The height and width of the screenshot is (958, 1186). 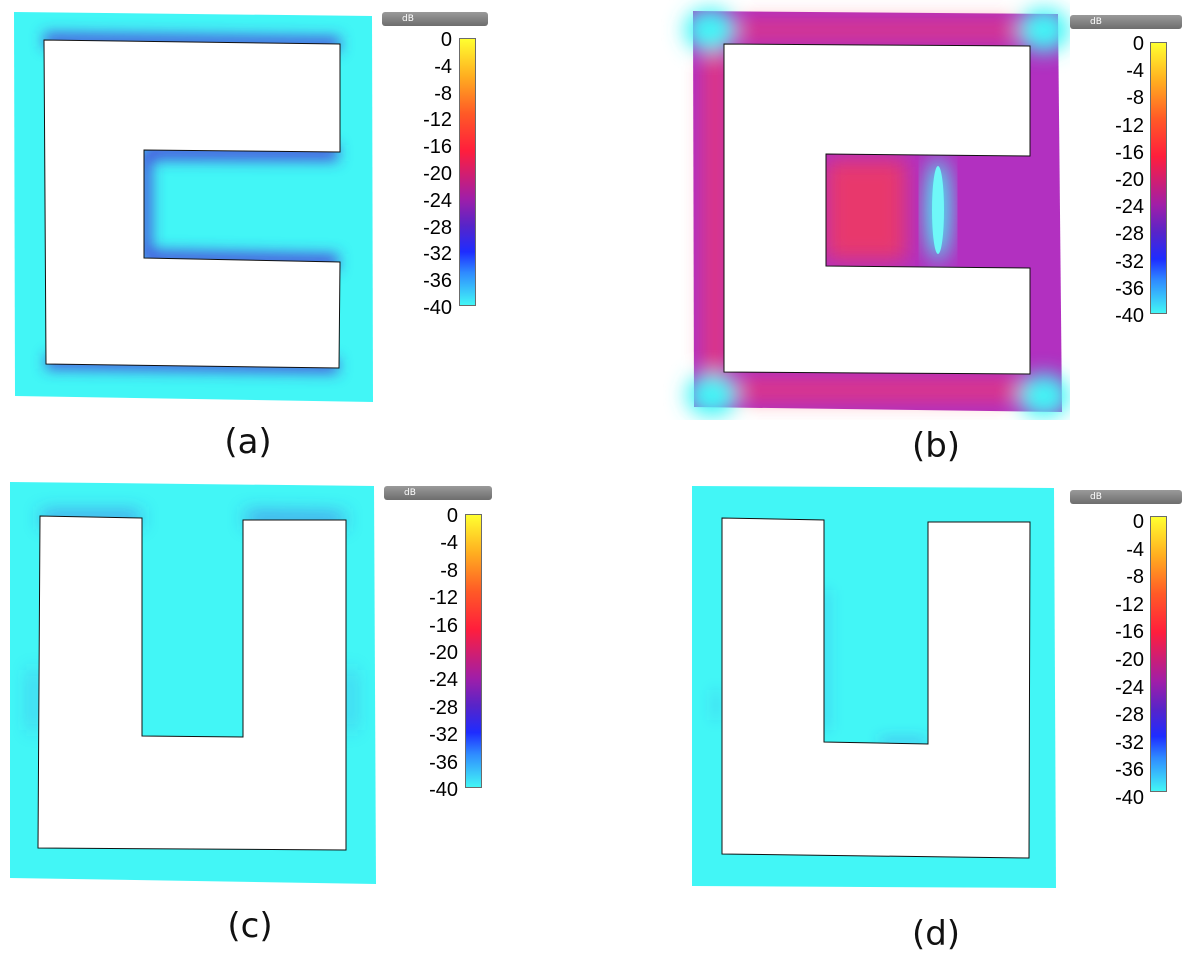 I want to click on colorbar-unit-a: dB, so click(x=435, y=19).